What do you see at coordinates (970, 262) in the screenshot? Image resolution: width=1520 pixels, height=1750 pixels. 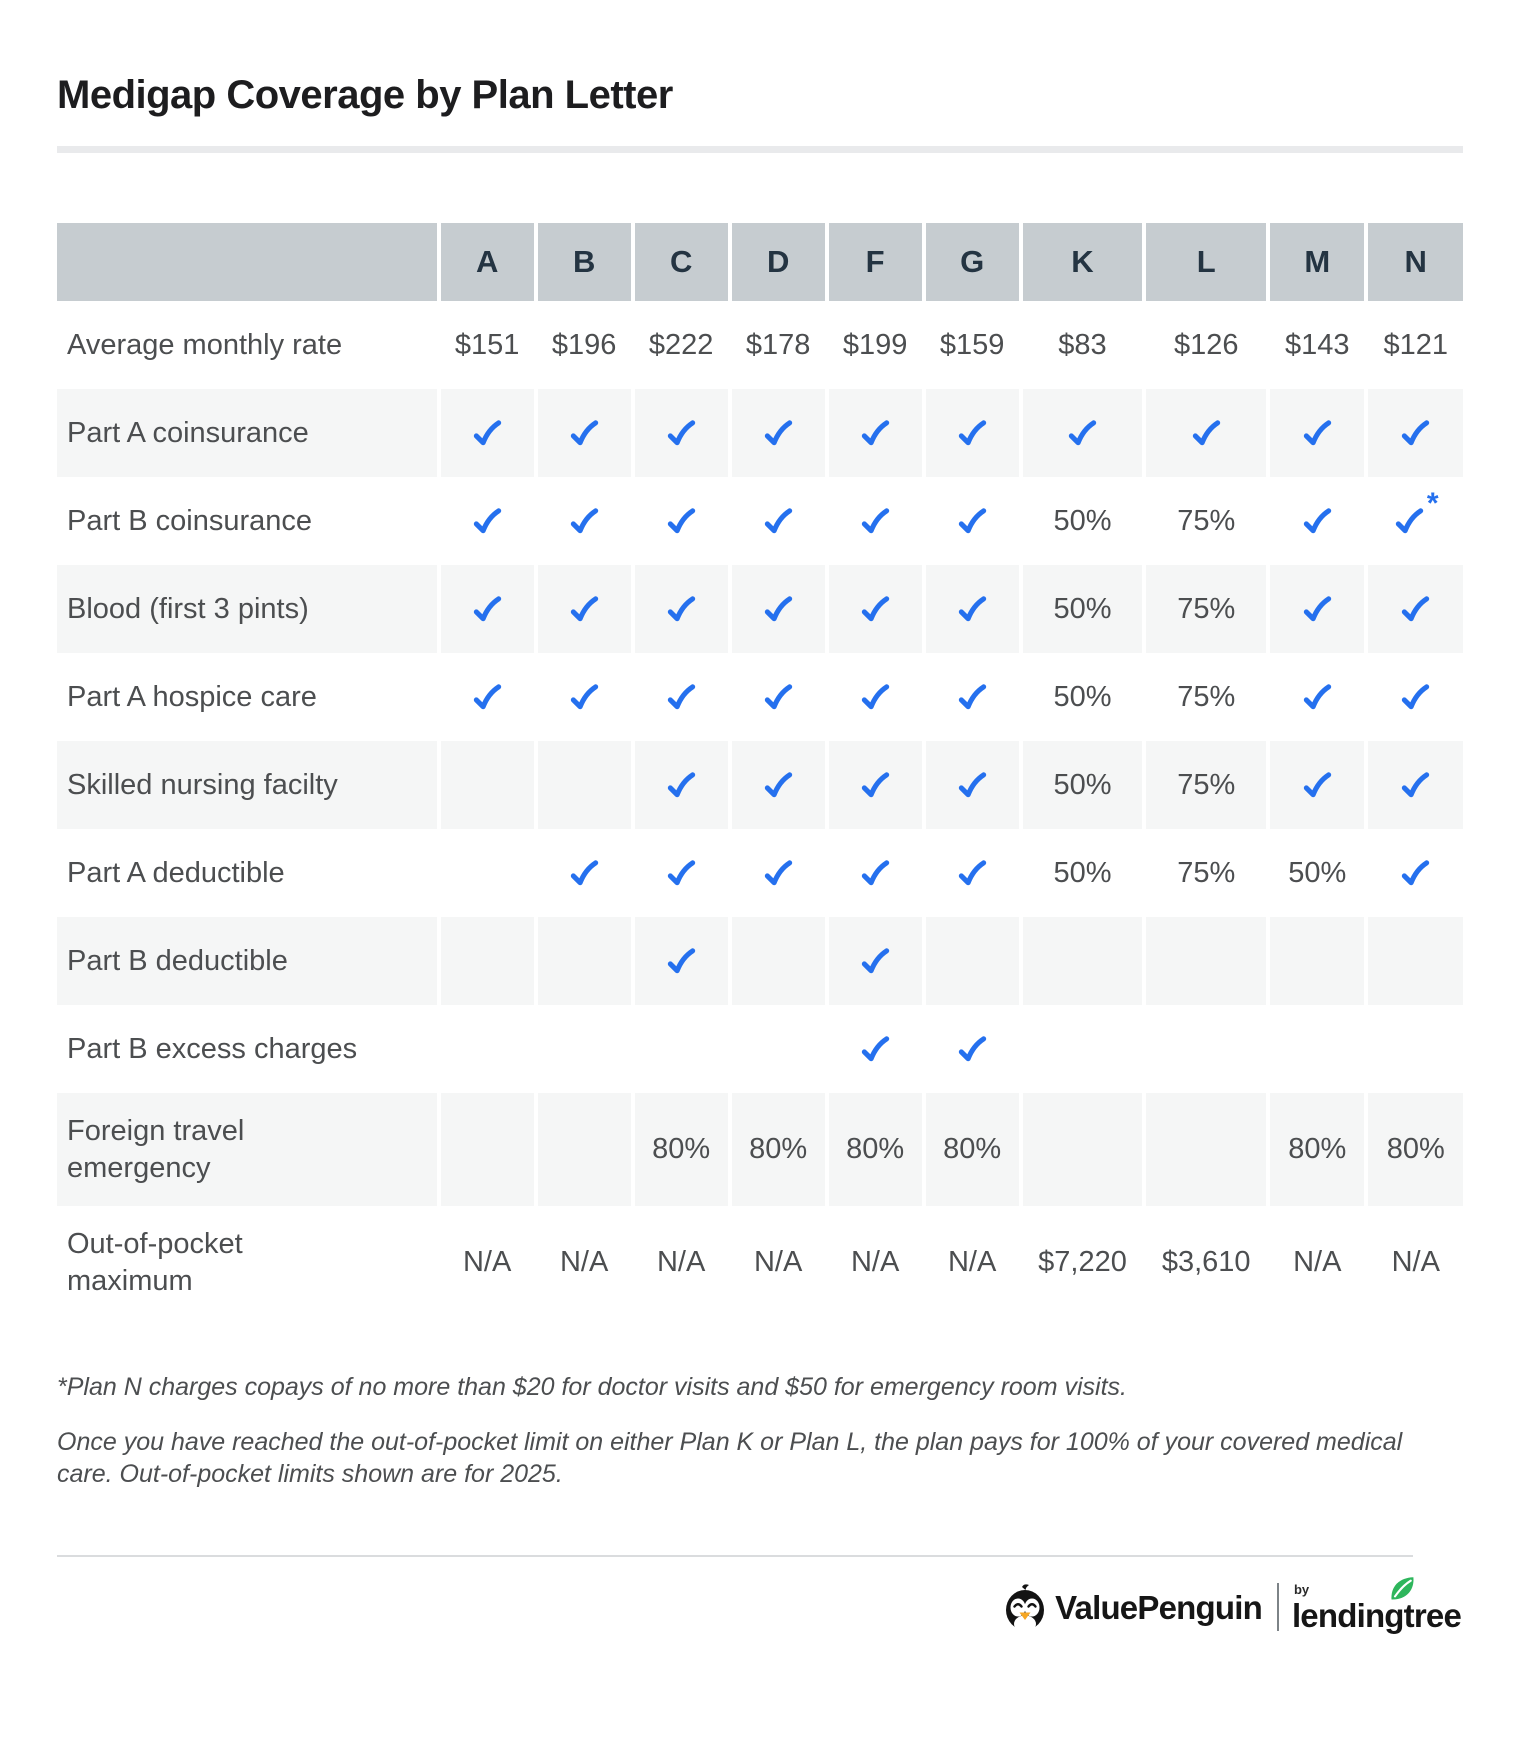 I see `column-header-g: G` at bounding box center [970, 262].